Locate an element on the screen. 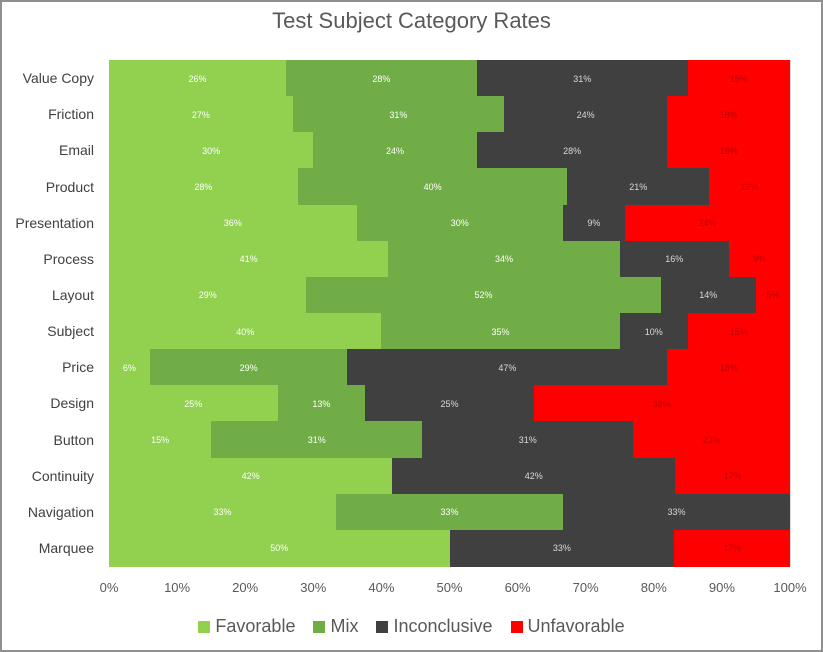  bar-segment-inconclusive: 24% is located at coordinates (585, 115).